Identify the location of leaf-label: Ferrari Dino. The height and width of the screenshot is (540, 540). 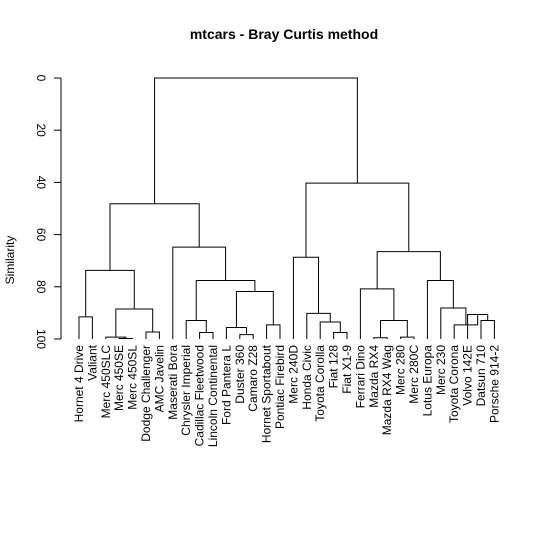
(360, 377).